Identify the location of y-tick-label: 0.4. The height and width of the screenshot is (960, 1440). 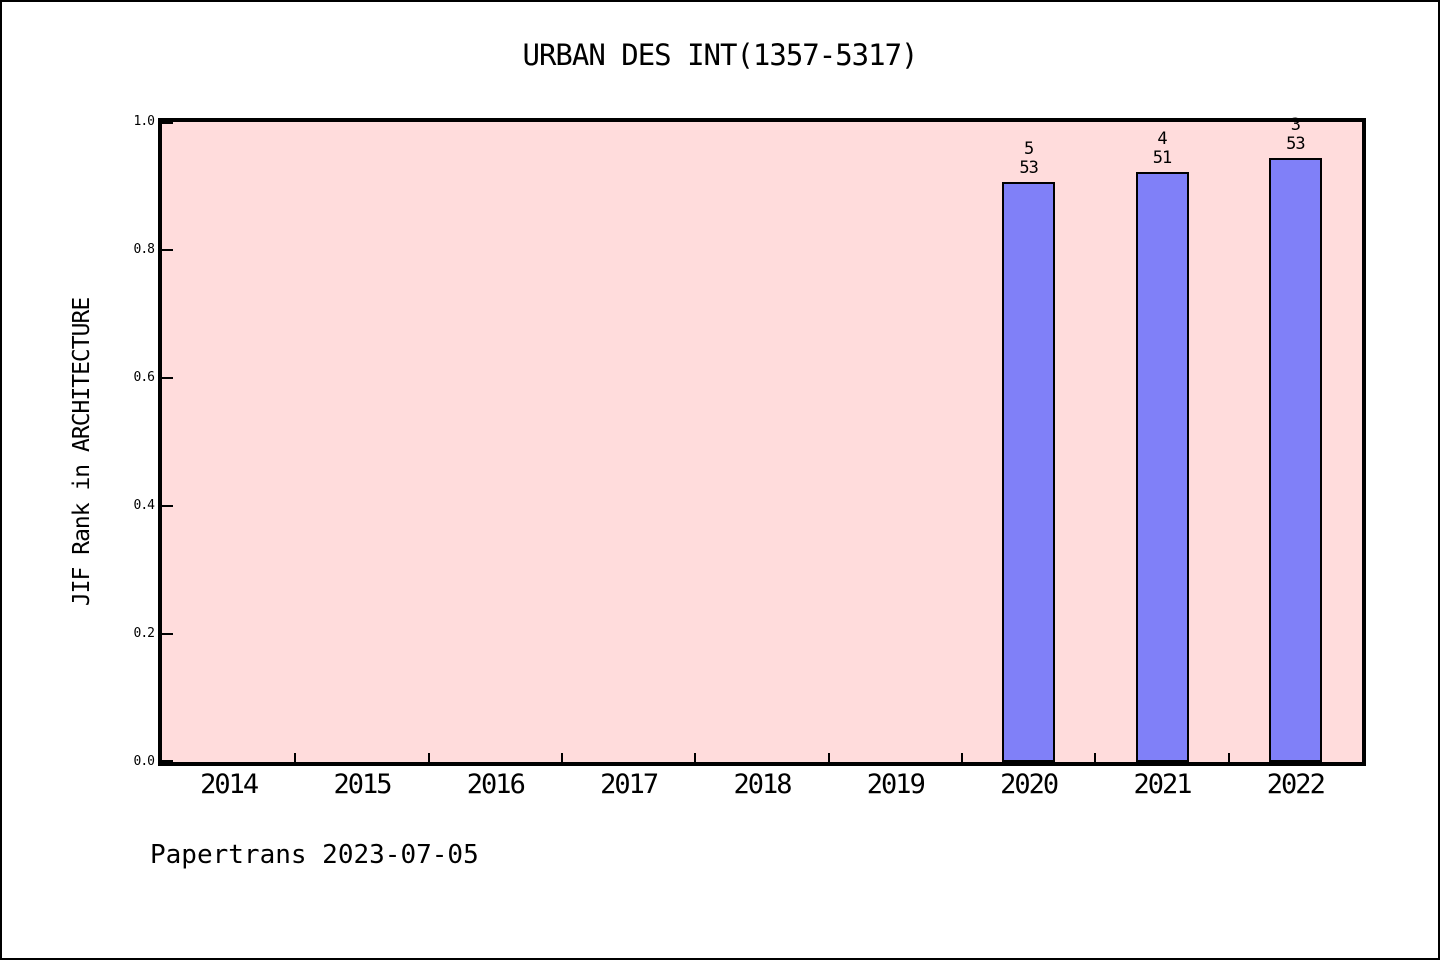
(144, 505).